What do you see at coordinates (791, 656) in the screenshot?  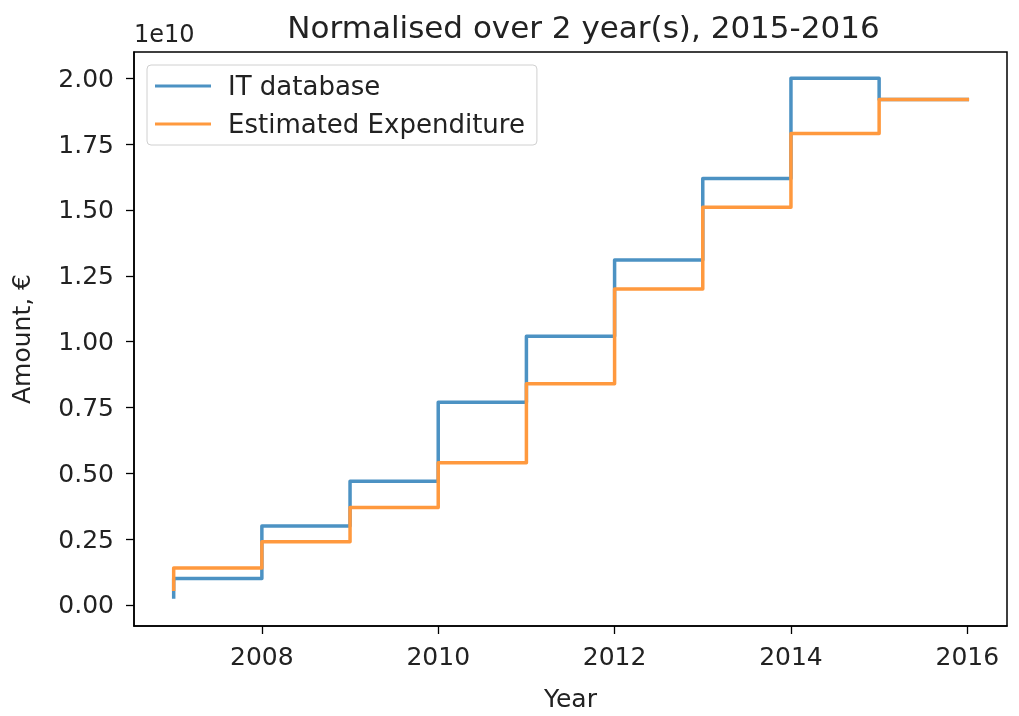 I see `x-tick-label: 2014` at bounding box center [791, 656].